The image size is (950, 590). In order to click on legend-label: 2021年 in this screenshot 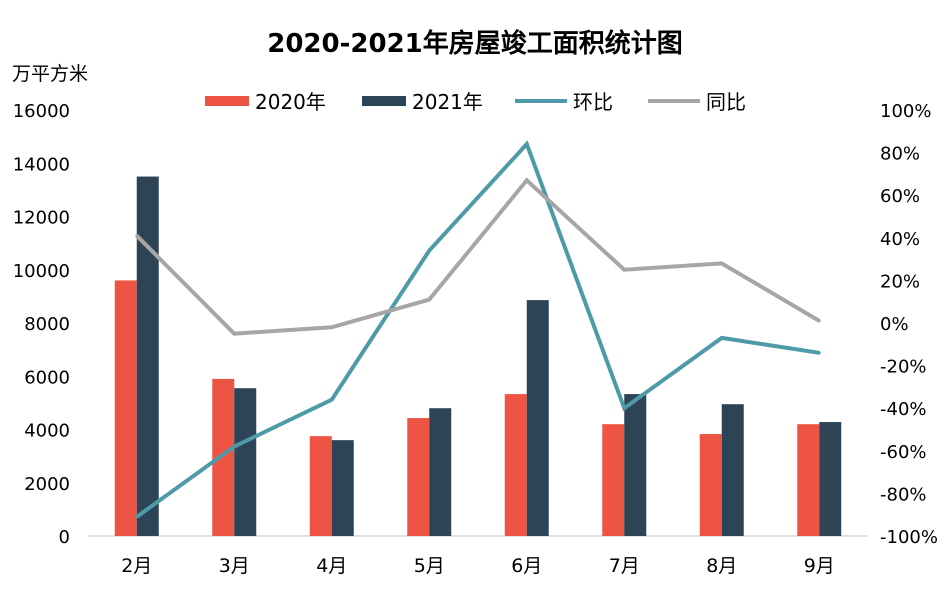, I will do `click(447, 102)`.